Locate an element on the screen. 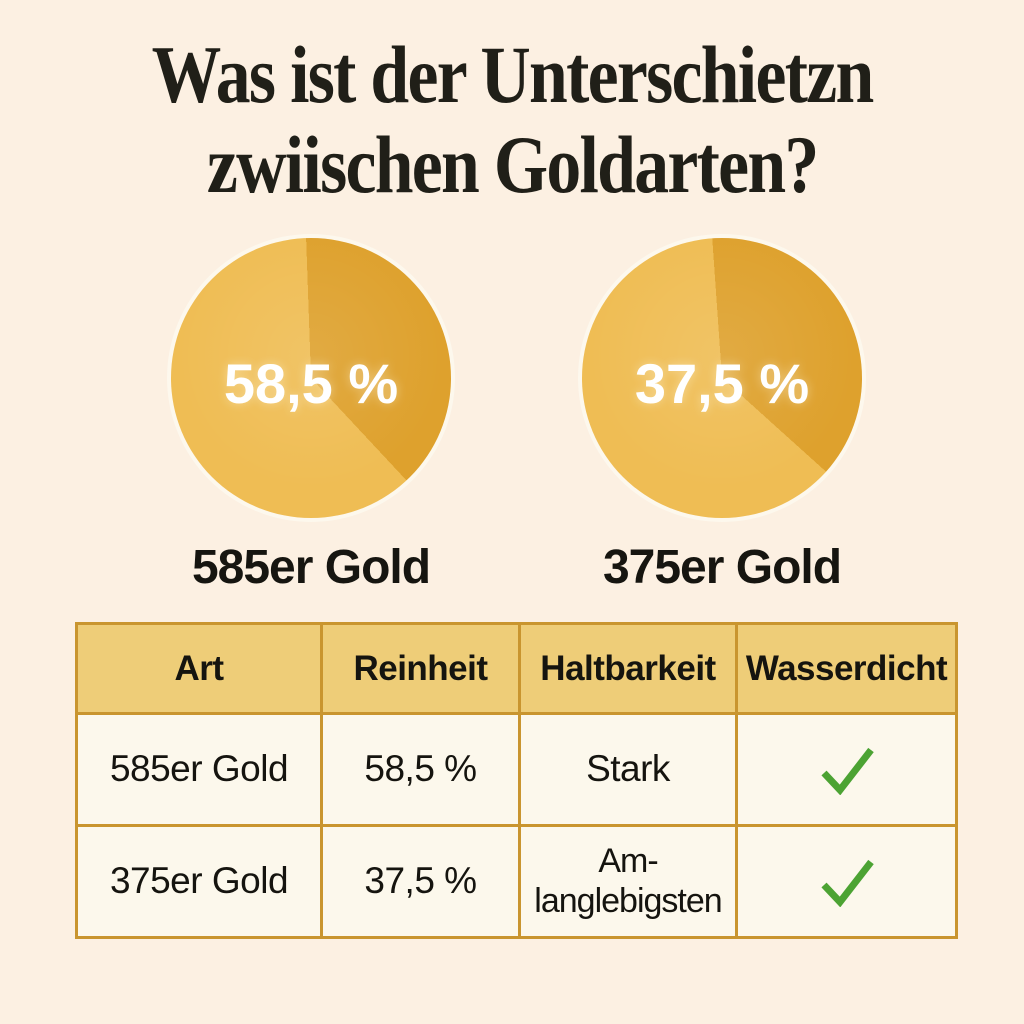 The image size is (1024, 1024). cell-haltbarkeit: Am- langlebigsten is located at coordinates (628, 881).